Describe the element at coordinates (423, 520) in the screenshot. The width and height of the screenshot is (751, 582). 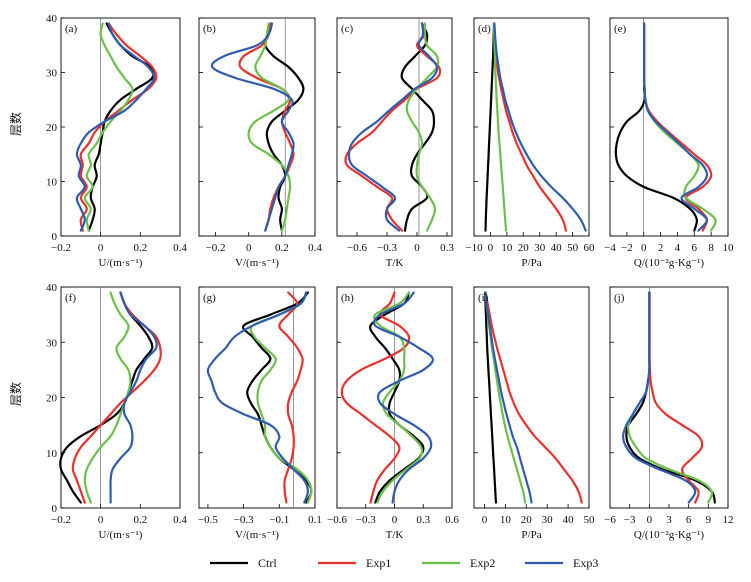
I see `x-tick-label: 0.3` at that location.